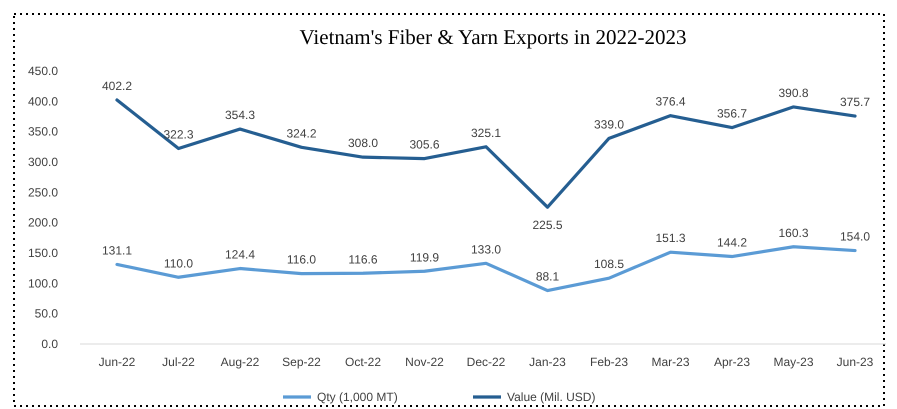 Image resolution: width=897 pixels, height=409 pixels. I want to click on data-label: 402.2, so click(117, 86).